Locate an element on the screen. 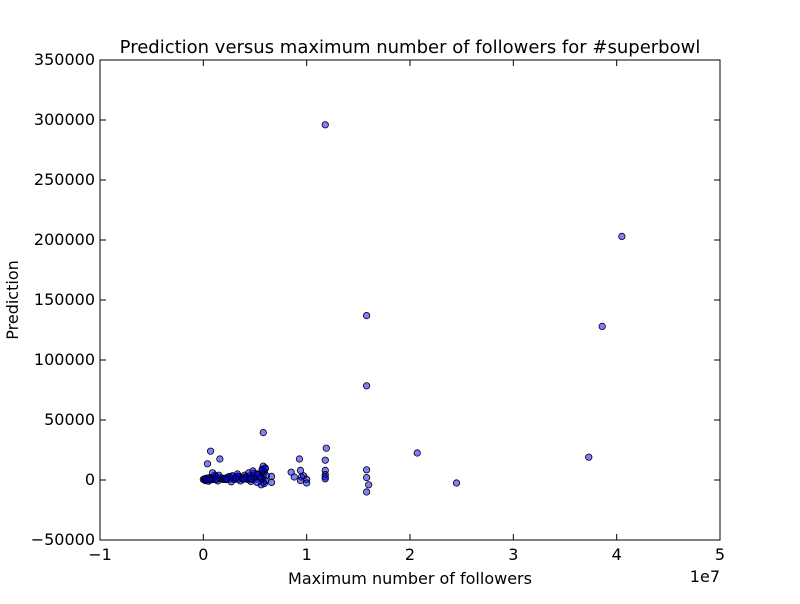 The height and width of the screenshot is (604, 800). y-tick-label: 0 is located at coordinates (90, 479).